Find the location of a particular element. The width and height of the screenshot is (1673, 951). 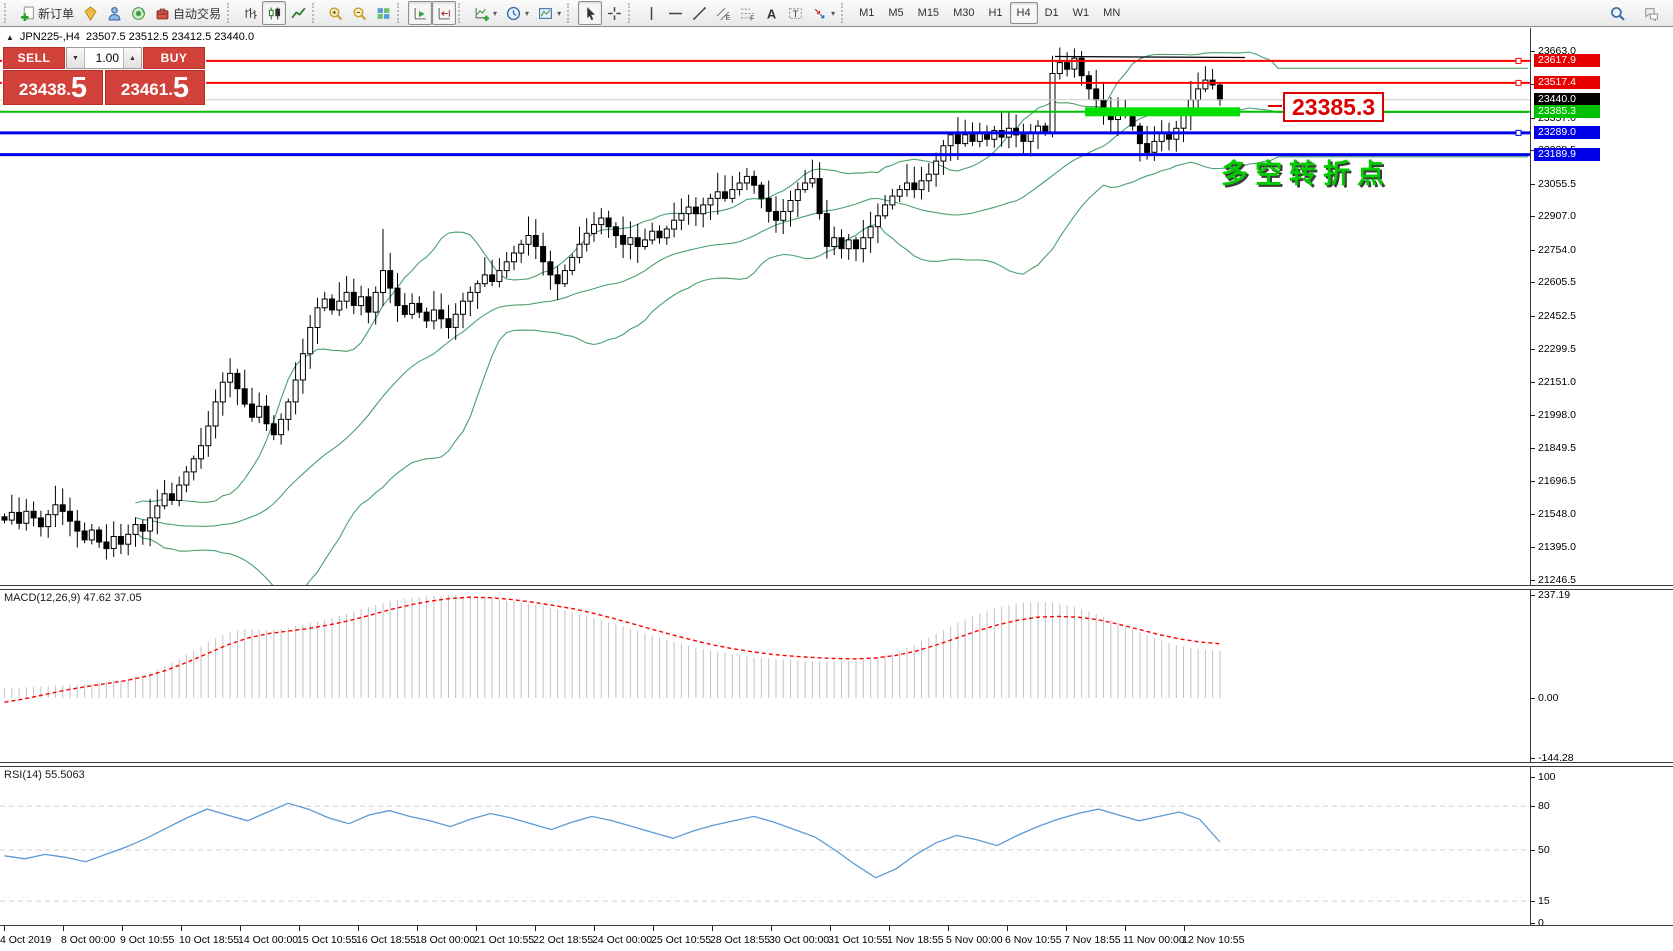

timeframe-w1-button: W1 is located at coordinates (1081, 13).